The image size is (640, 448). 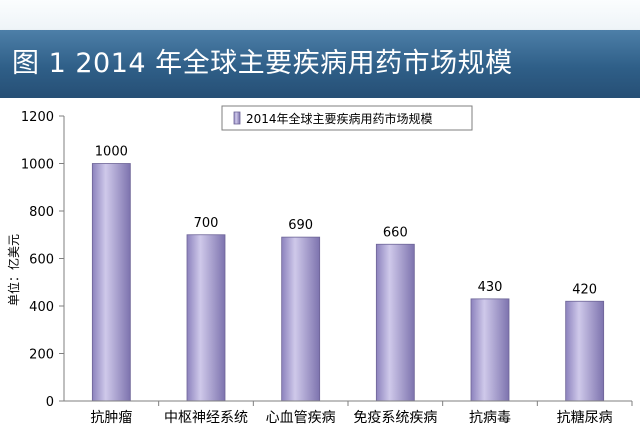 What do you see at coordinates (320, 15) in the screenshot?
I see `top-background` at bounding box center [320, 15].